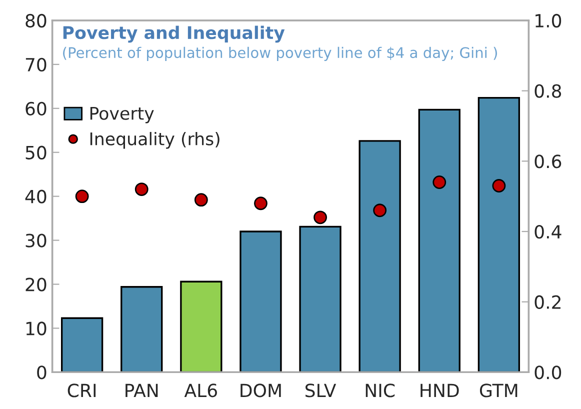 The image size is (581, 409). What do you see at coordinates (548, 91) in the screenshot?
I see `y2-tick-label: 0.8` at bounding box center [548, 91].